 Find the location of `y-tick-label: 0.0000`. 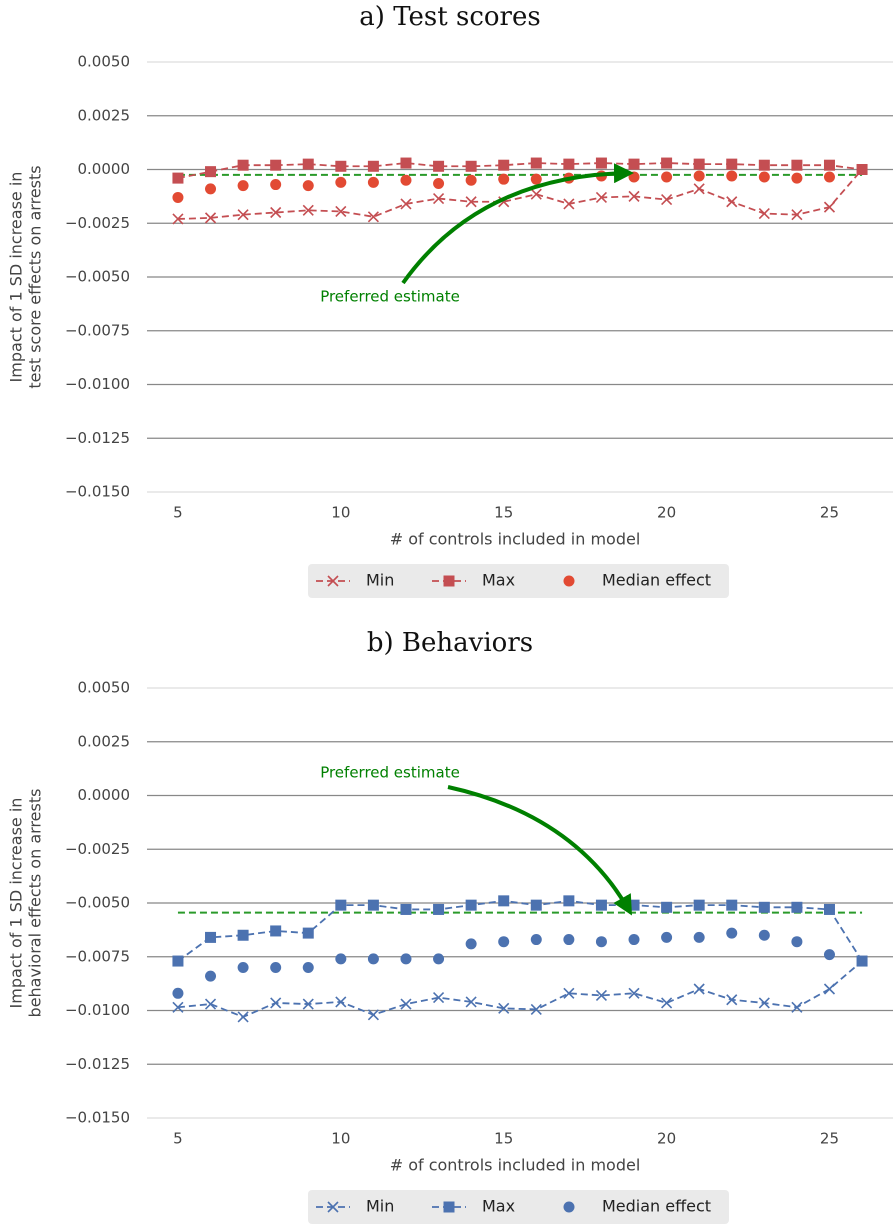

y-tick-label: 0.0000 is located at coordinates (104, 169).